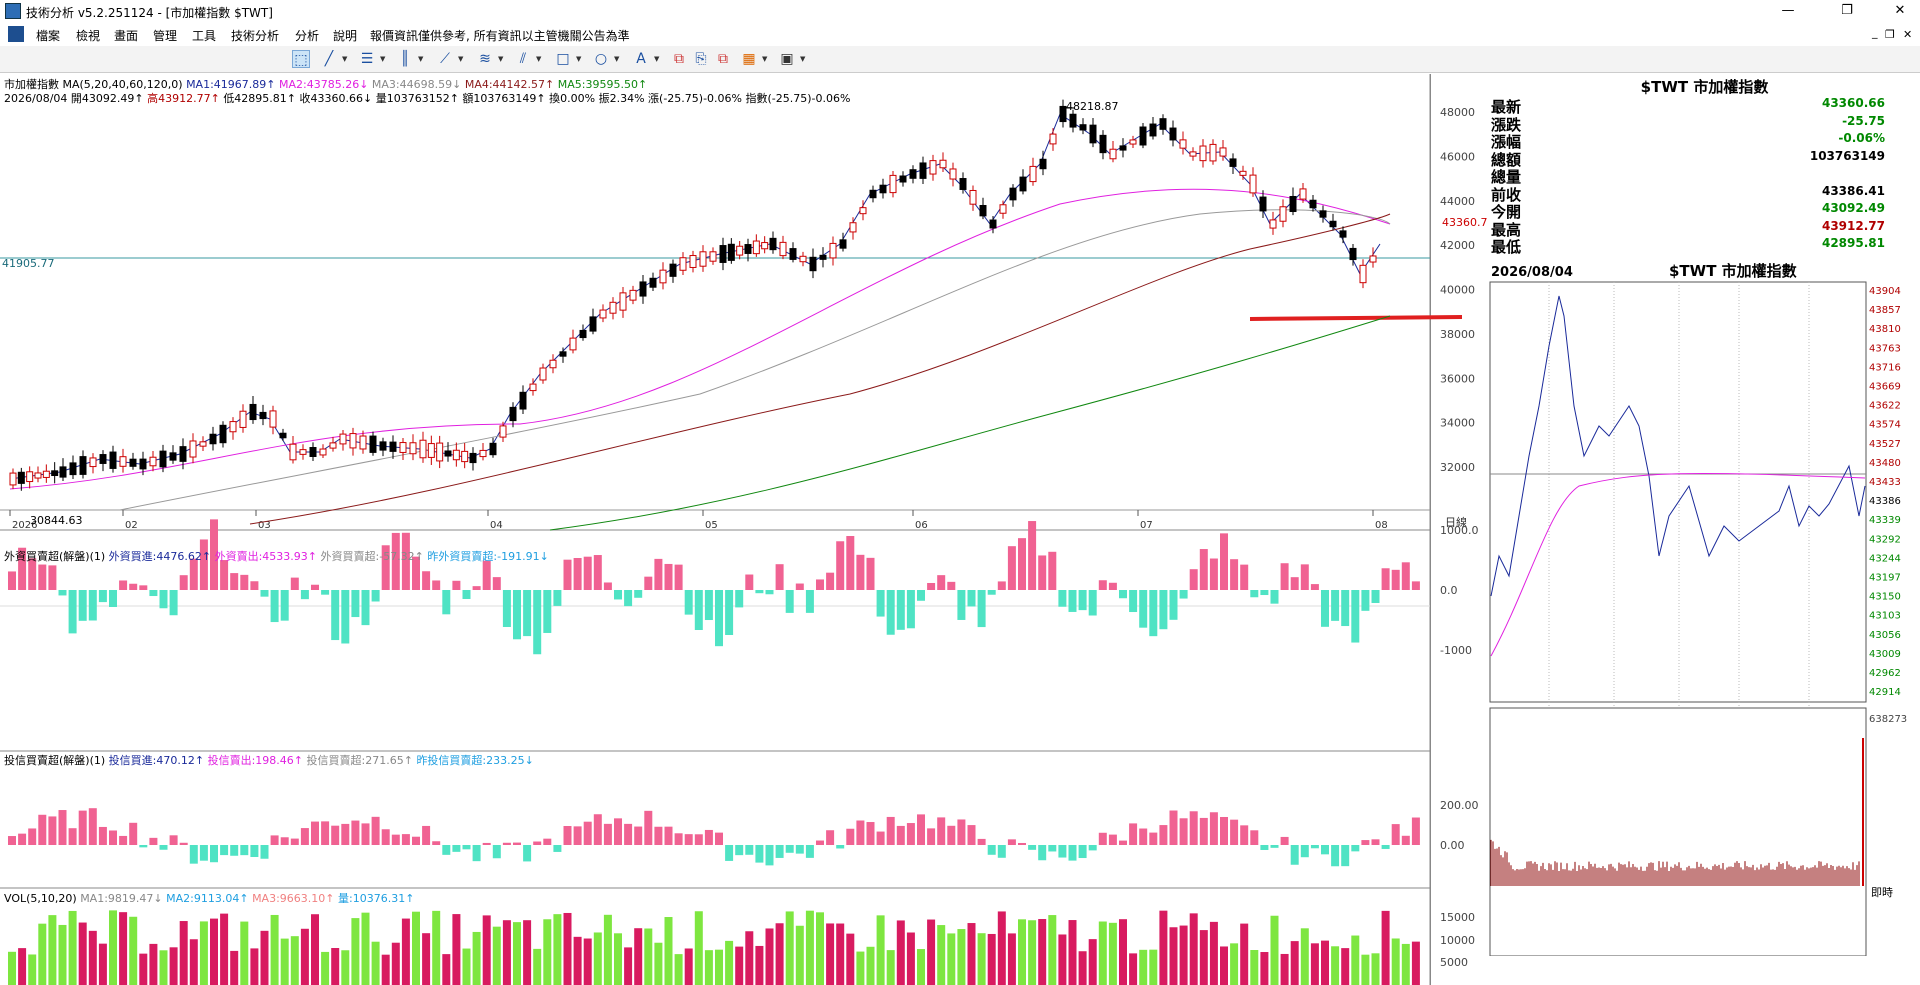 This screenshot has width=1920, height=985. What do you see at coordinates (617, 59) in the screenshot?
I see `dropdown-arrow-icon: ▼` at bounding box center [617, 59].